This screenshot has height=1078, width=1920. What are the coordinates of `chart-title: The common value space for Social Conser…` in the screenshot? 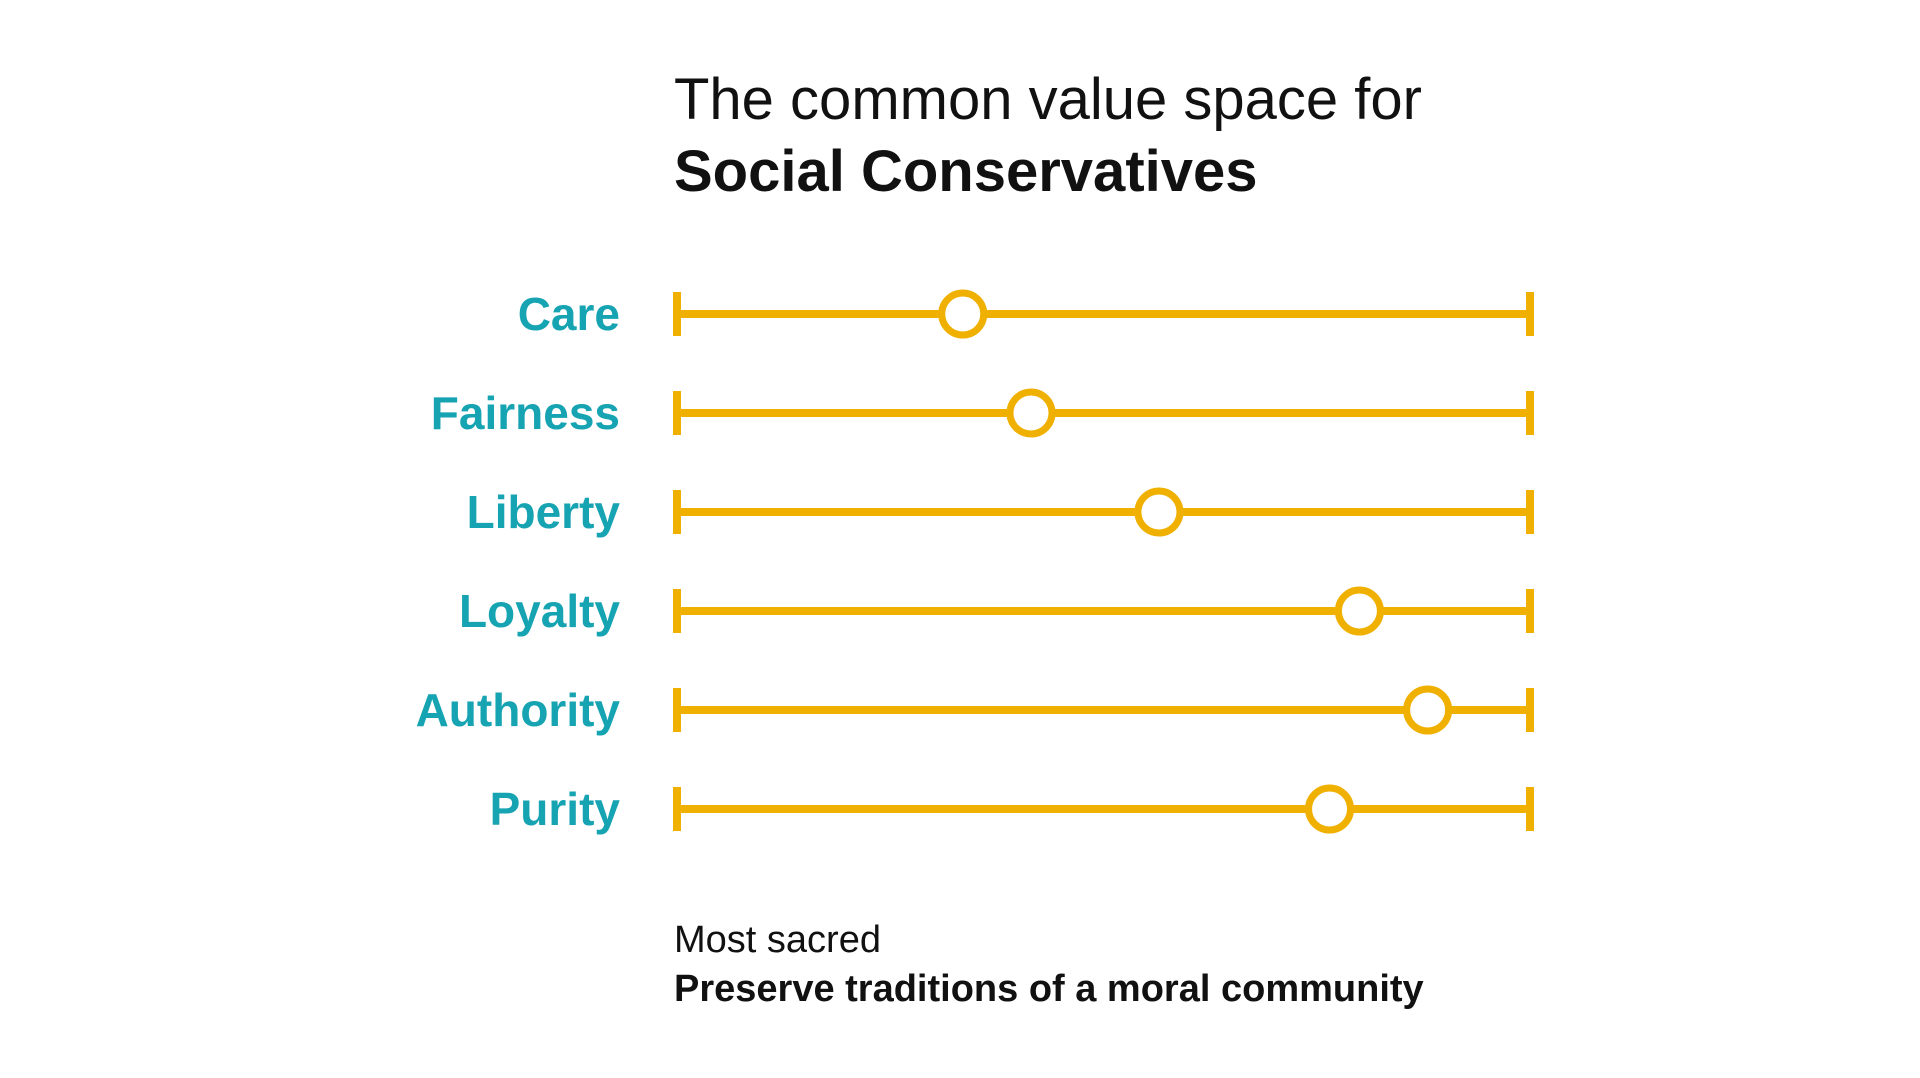 It's located at (1048, 136).